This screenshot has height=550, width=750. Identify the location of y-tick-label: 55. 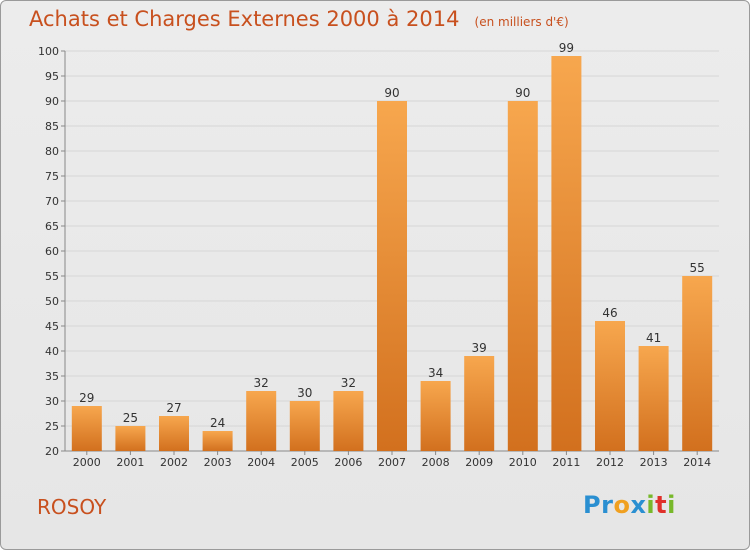
(52, 276).